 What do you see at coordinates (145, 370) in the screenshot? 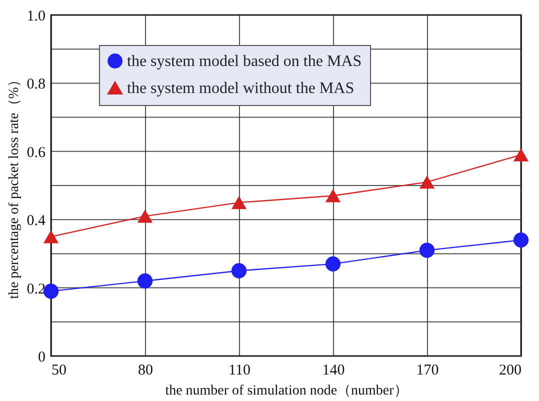
I see `x-tick-label: 80` at bounding box center [145, 370].